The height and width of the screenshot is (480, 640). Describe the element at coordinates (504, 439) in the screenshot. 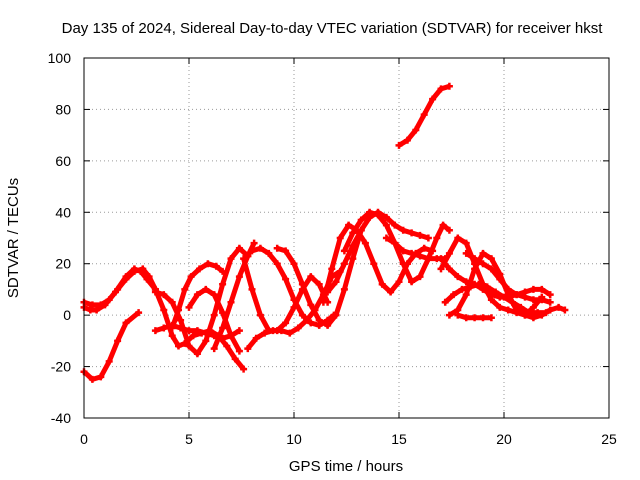

I see `x-tick-label: 20` at that location.